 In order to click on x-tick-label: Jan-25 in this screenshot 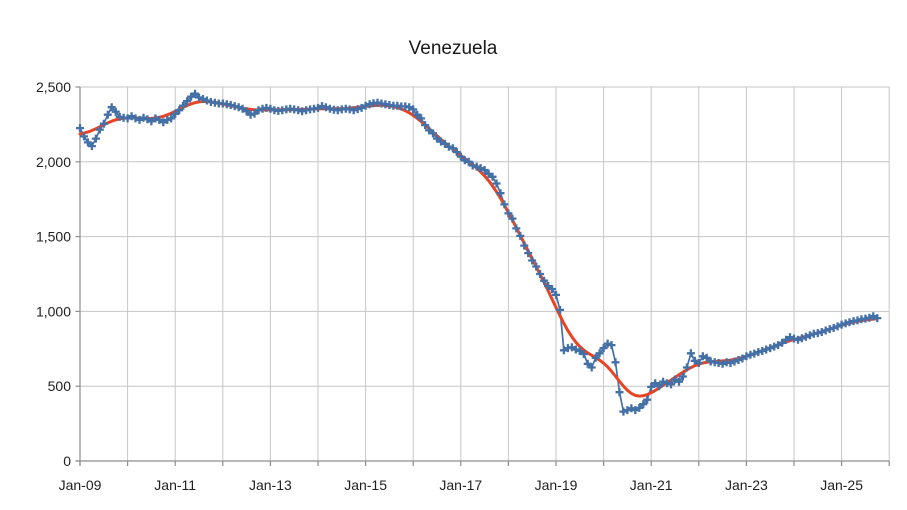, I will do `click(841, 485)`.